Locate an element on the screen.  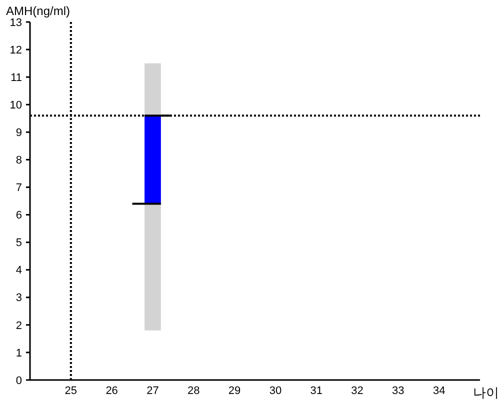
x-tick-label: 34 is located at coordinates (439, 391).